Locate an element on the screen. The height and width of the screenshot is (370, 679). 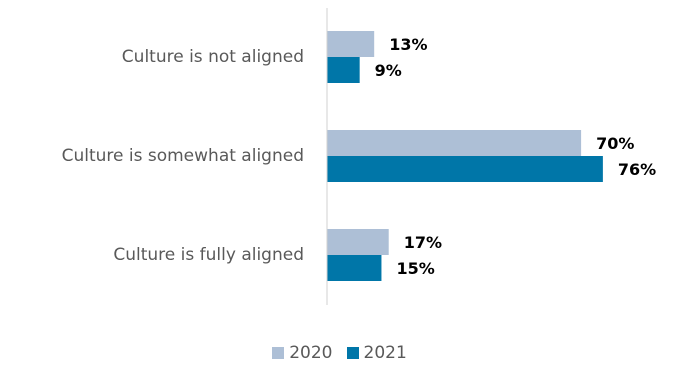
category-label: Culture is not aligned is located at coordinates (213, 57).